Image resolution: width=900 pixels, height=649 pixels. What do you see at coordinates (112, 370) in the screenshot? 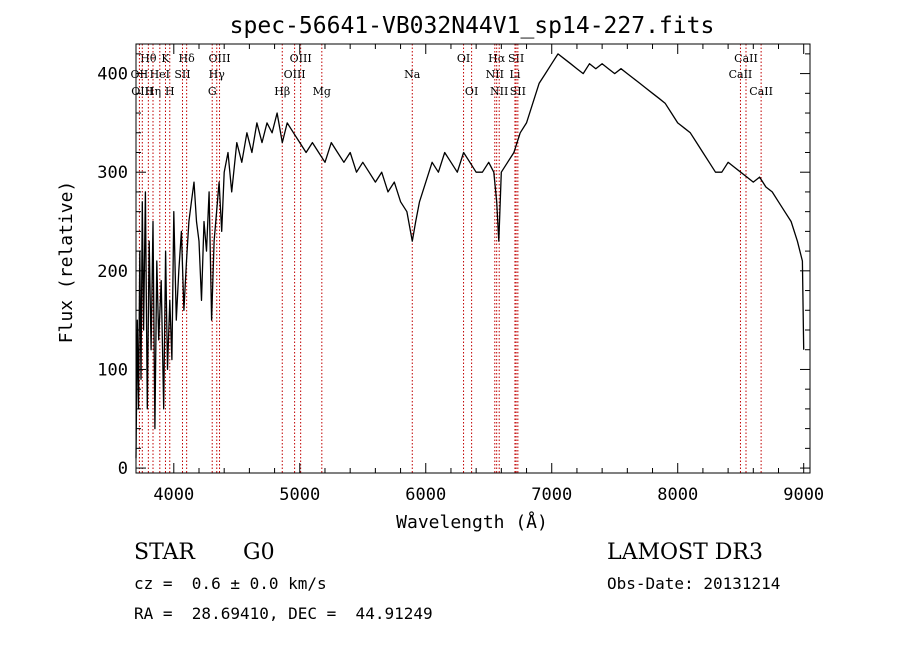
I see `y-tick-label-100: 100` at bounding box center [112, 370].